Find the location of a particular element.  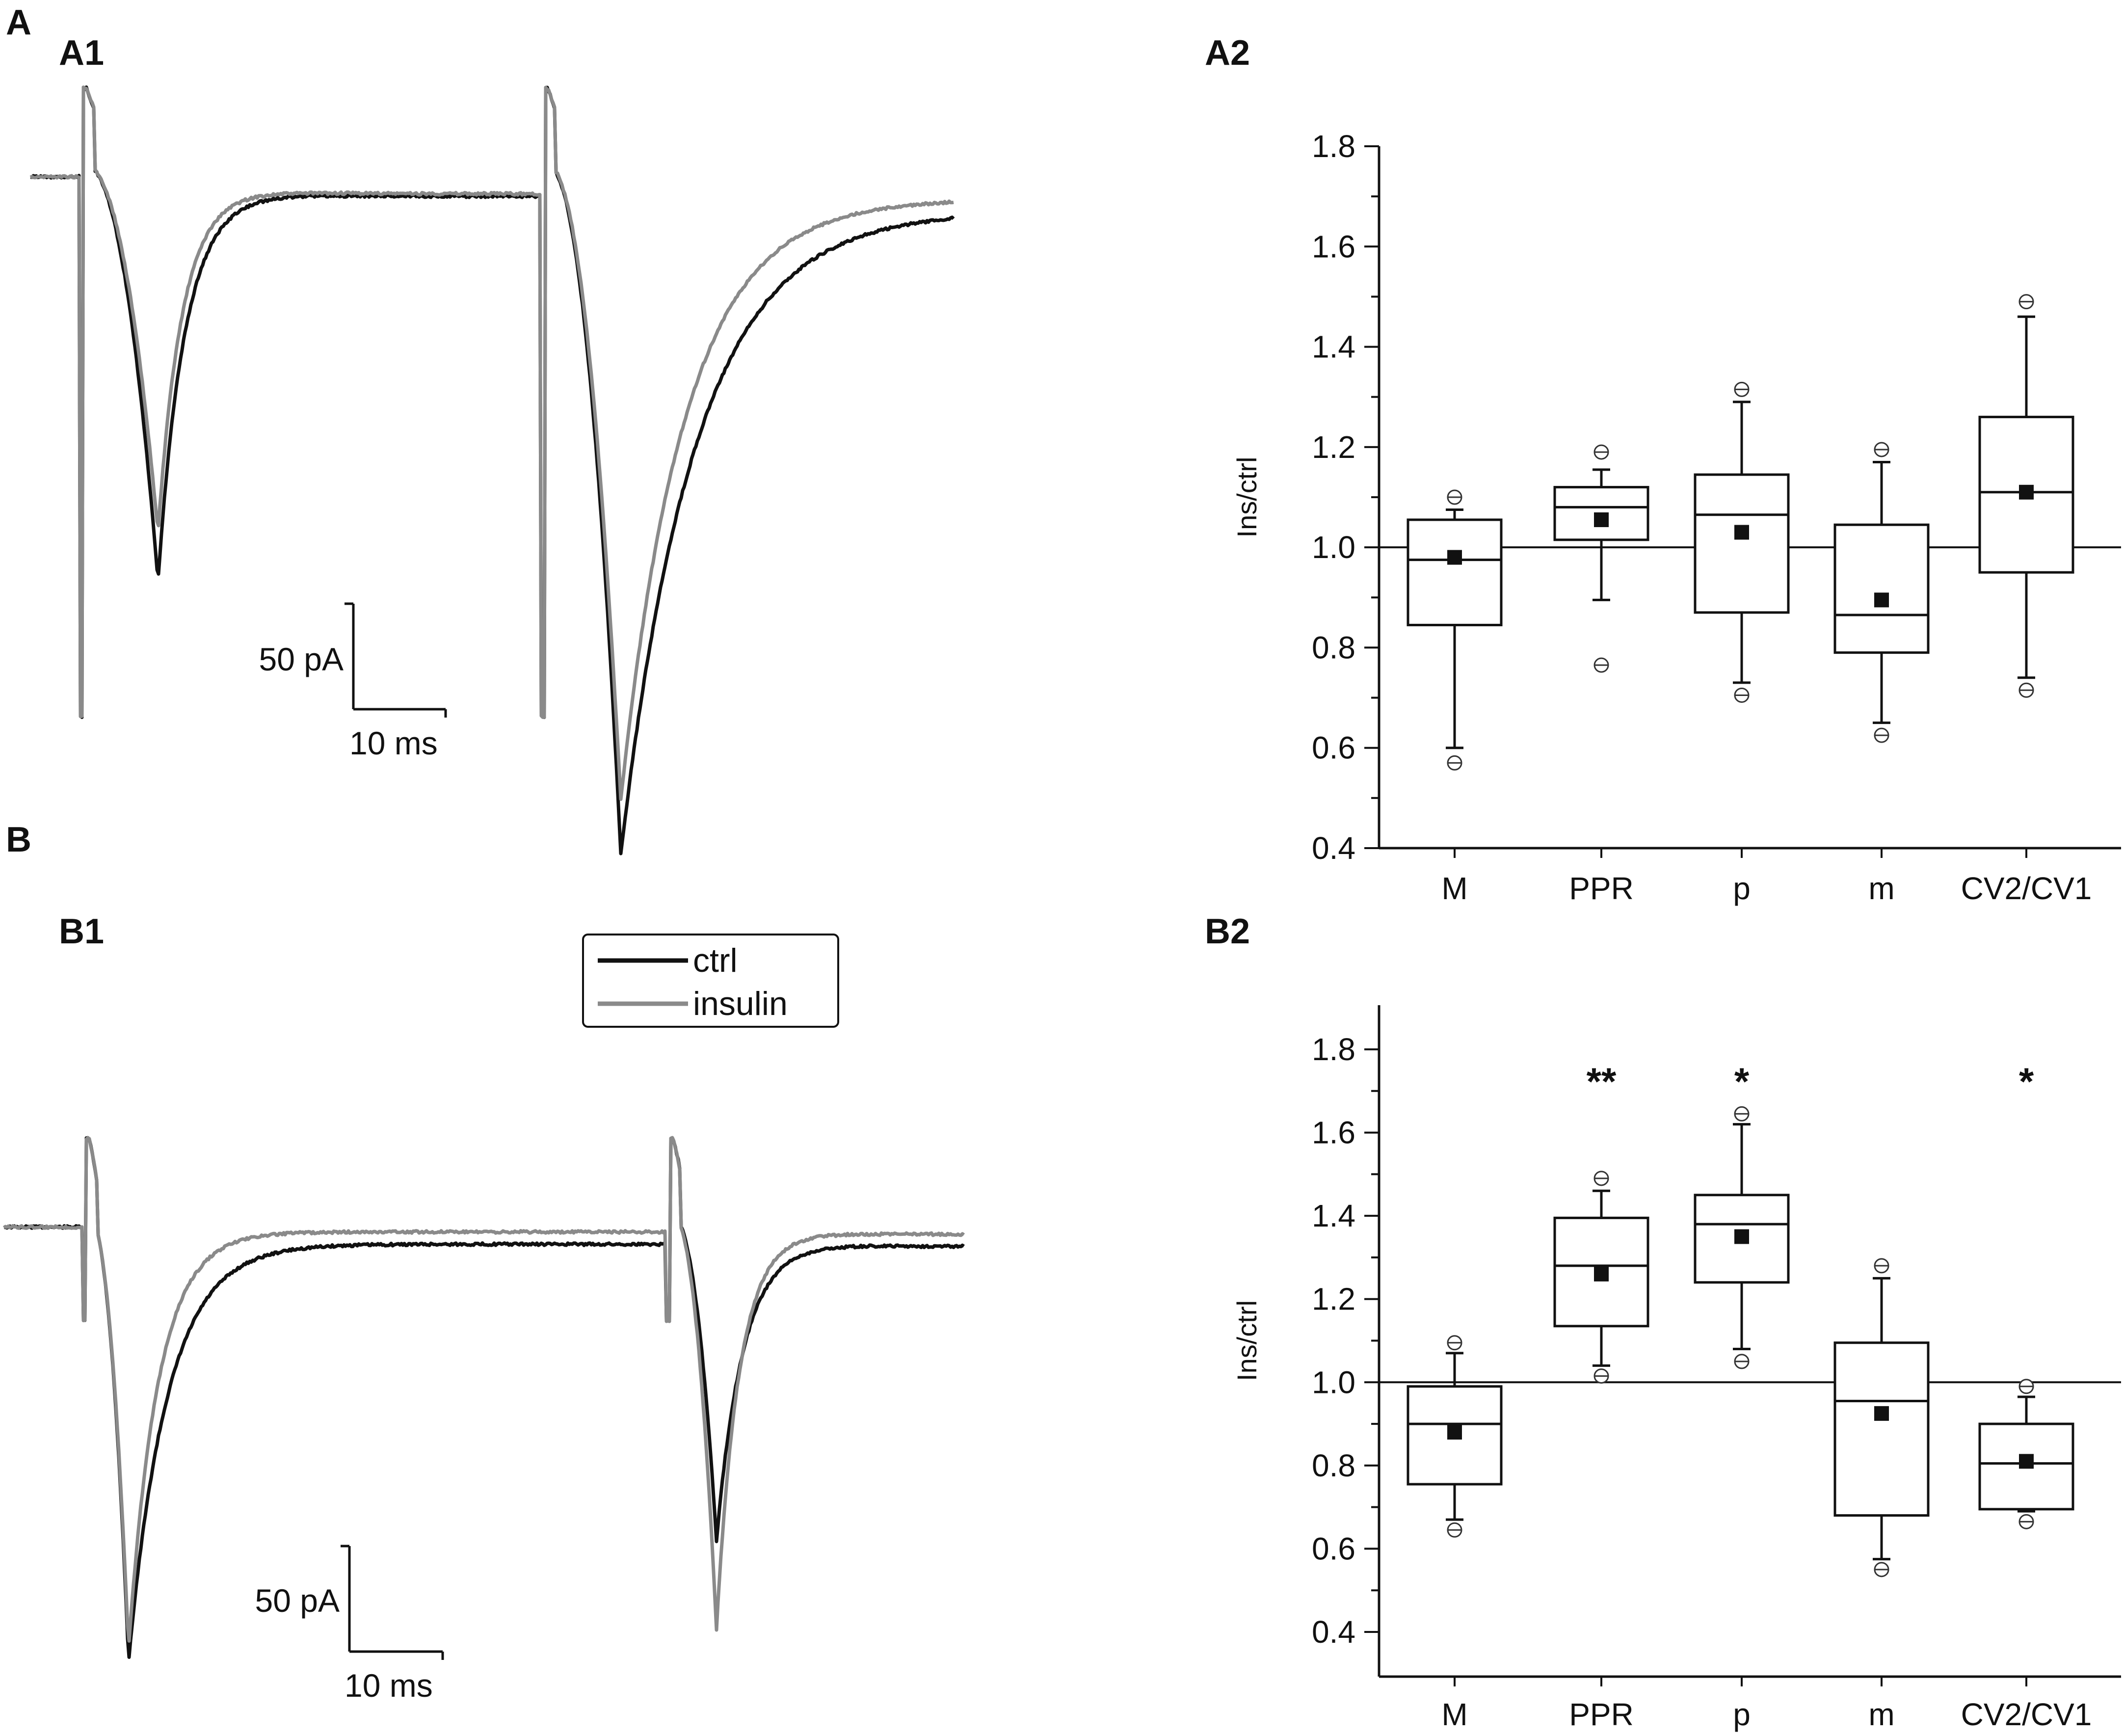

b2-box-cv2-cv1: * is located at coordinates (2026, 1294).